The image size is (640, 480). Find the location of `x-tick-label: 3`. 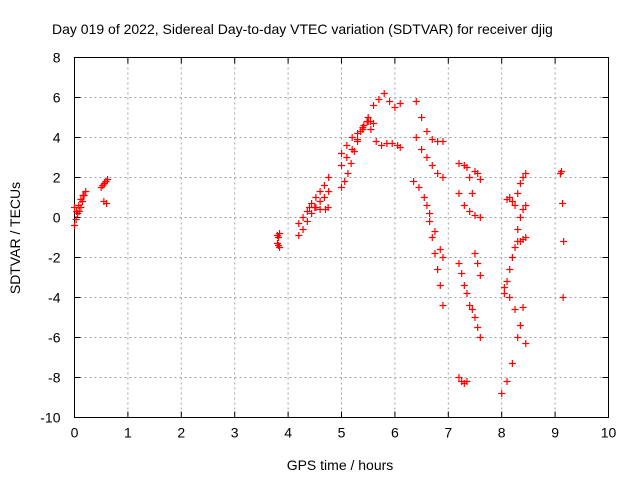

x-tick-label: 3 is located at coordinates (235, 433).